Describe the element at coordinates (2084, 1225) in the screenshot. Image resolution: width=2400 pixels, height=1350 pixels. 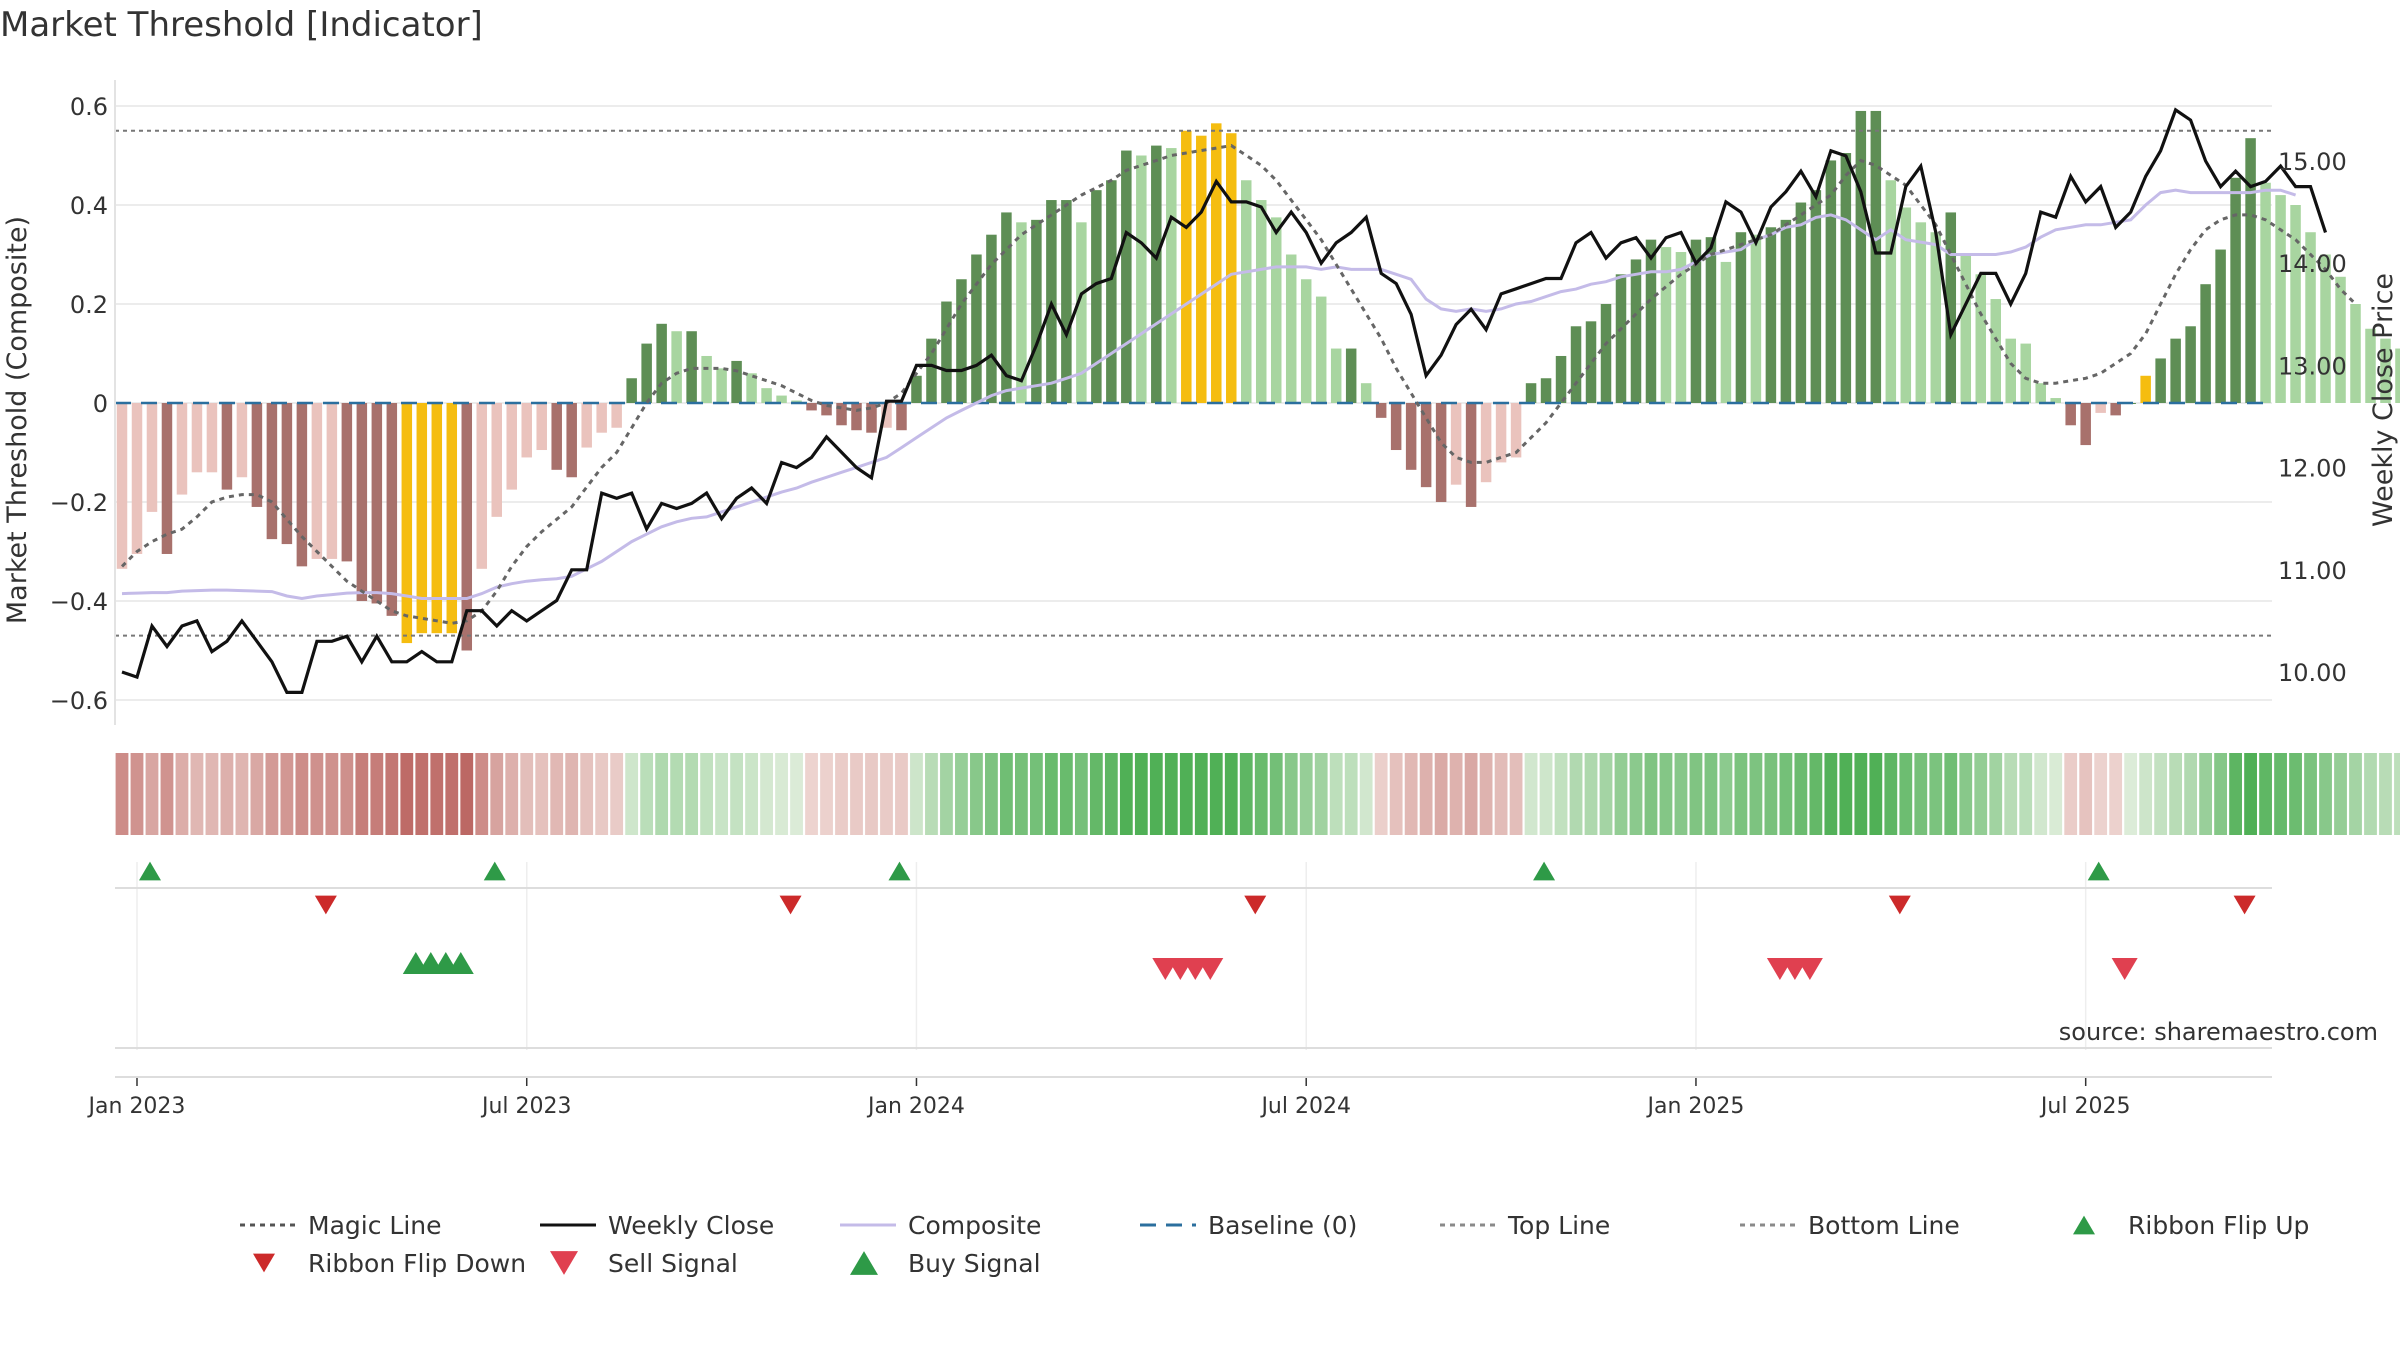
I see `legend-marker` at that location.